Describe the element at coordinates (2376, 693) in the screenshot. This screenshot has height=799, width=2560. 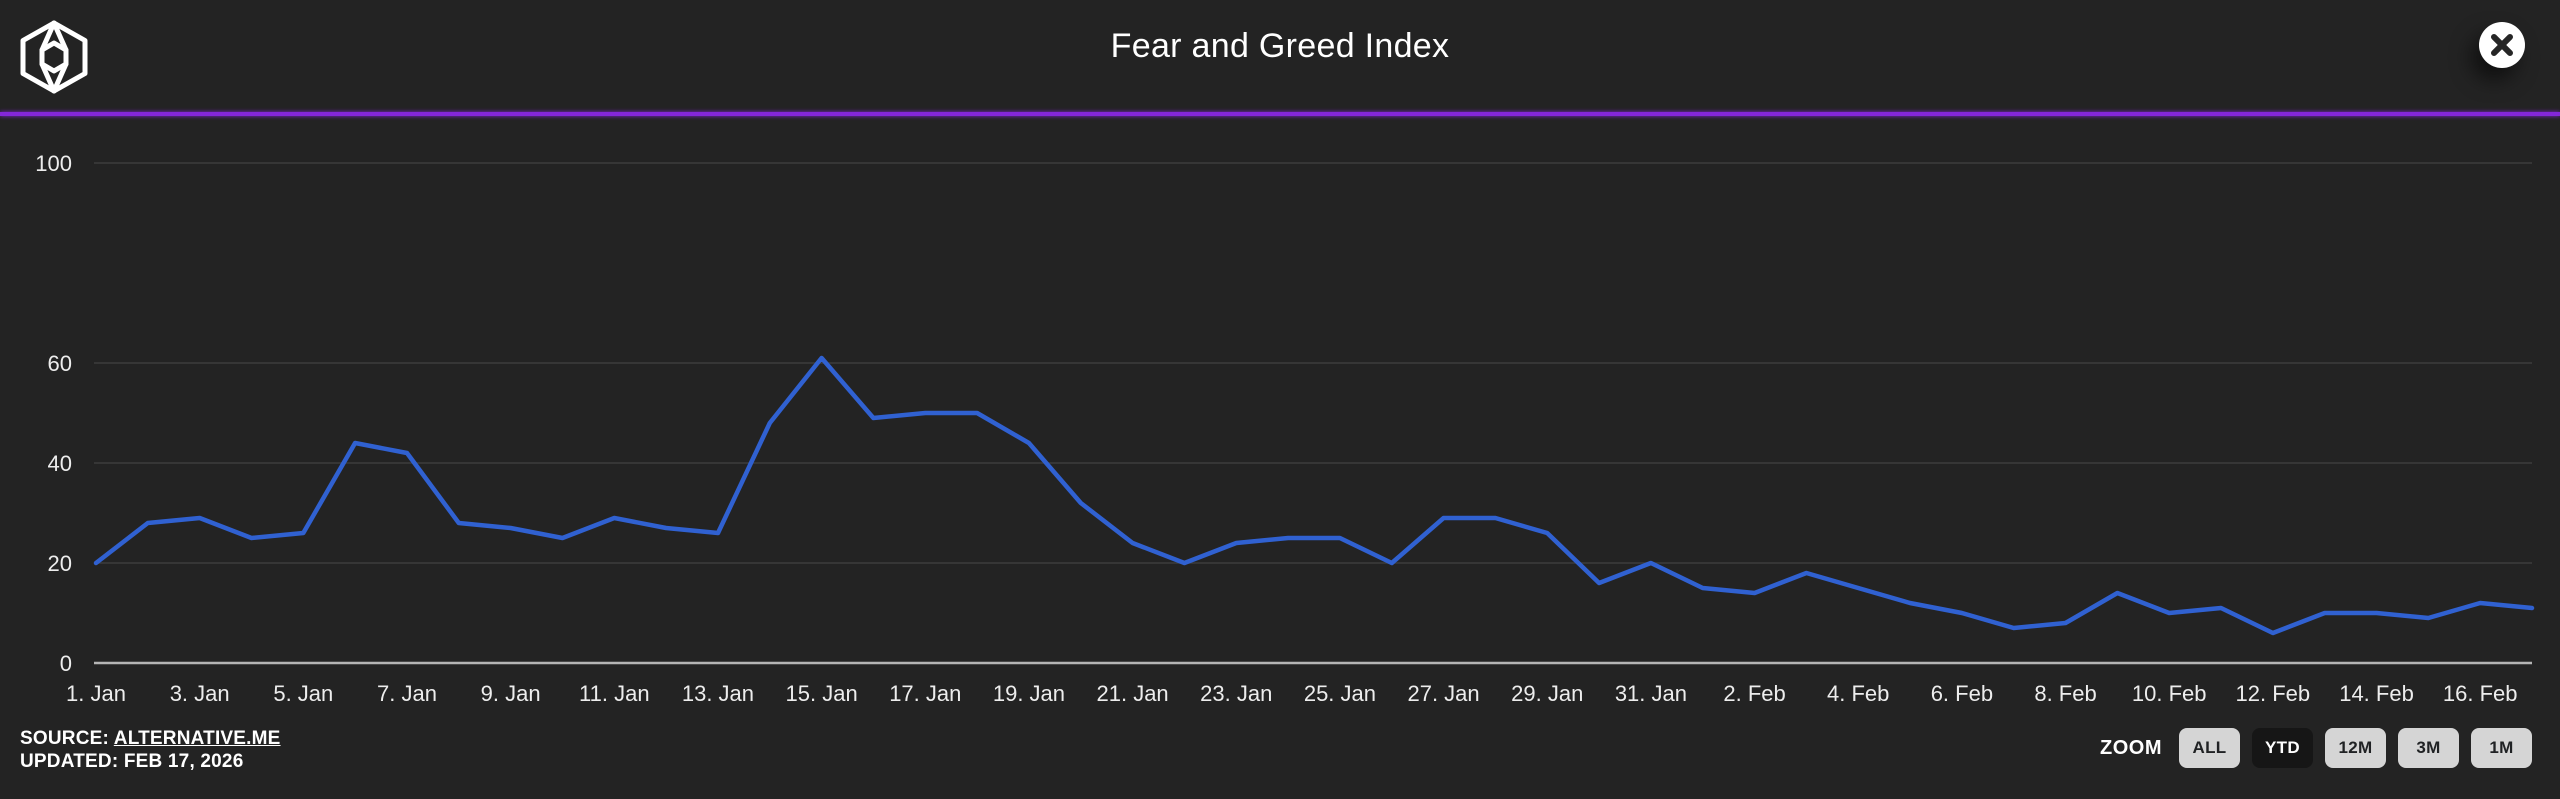
I see `x-tick-label-23: 14. Feb` at that location.